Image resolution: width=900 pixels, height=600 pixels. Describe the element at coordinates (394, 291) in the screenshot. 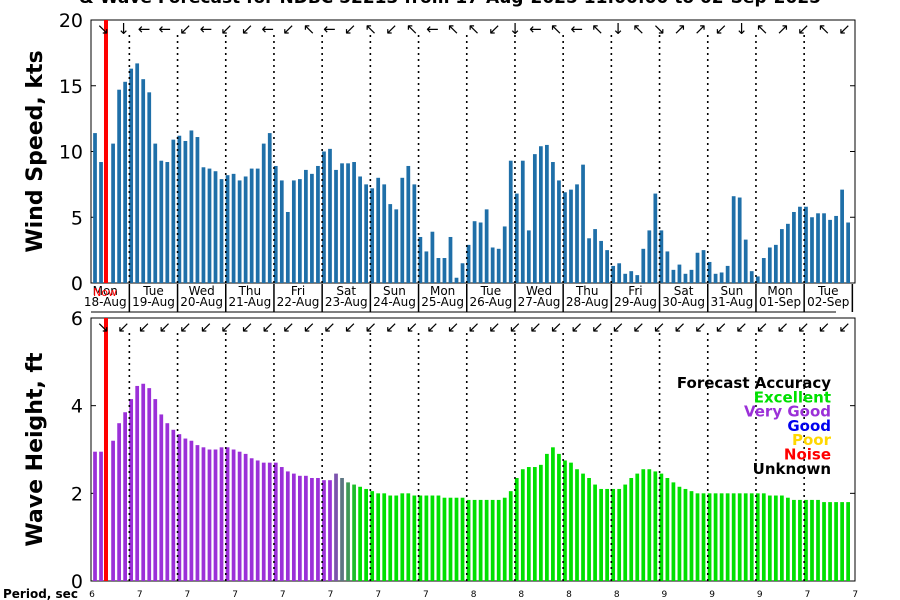

I see `day-of-week: Sun` at that location.